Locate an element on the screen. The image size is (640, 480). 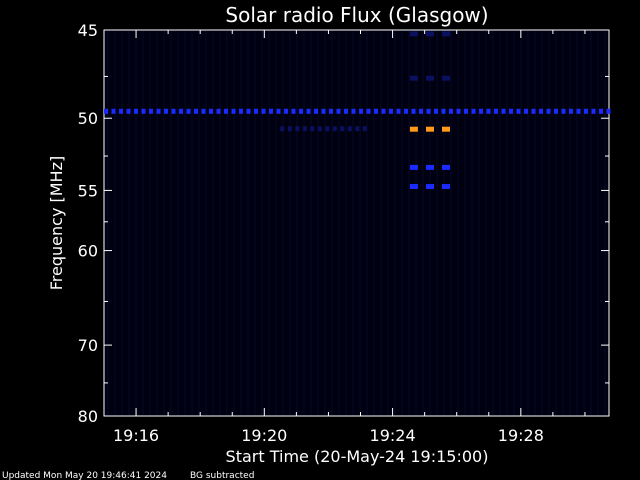
y-tick-label: 45 is located at coordinates (88, 30).